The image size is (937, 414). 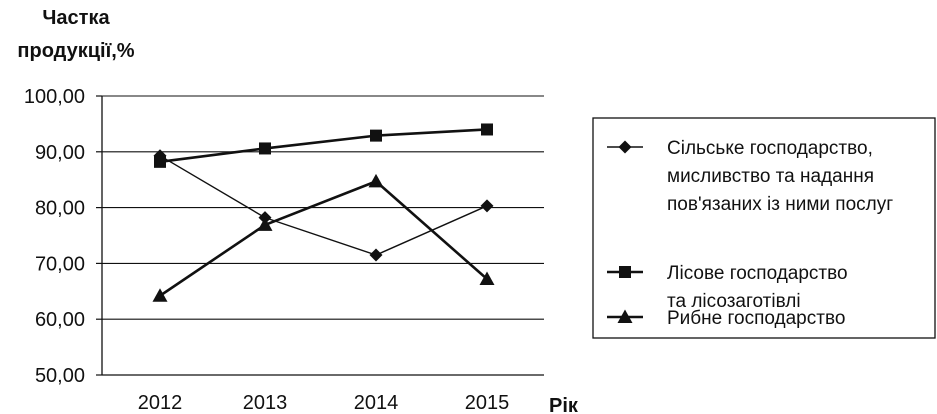 What do you see at coordinates (160, 161) in the screenshot?
I see `data-point-square-2012` at bounding box center [160, 161].